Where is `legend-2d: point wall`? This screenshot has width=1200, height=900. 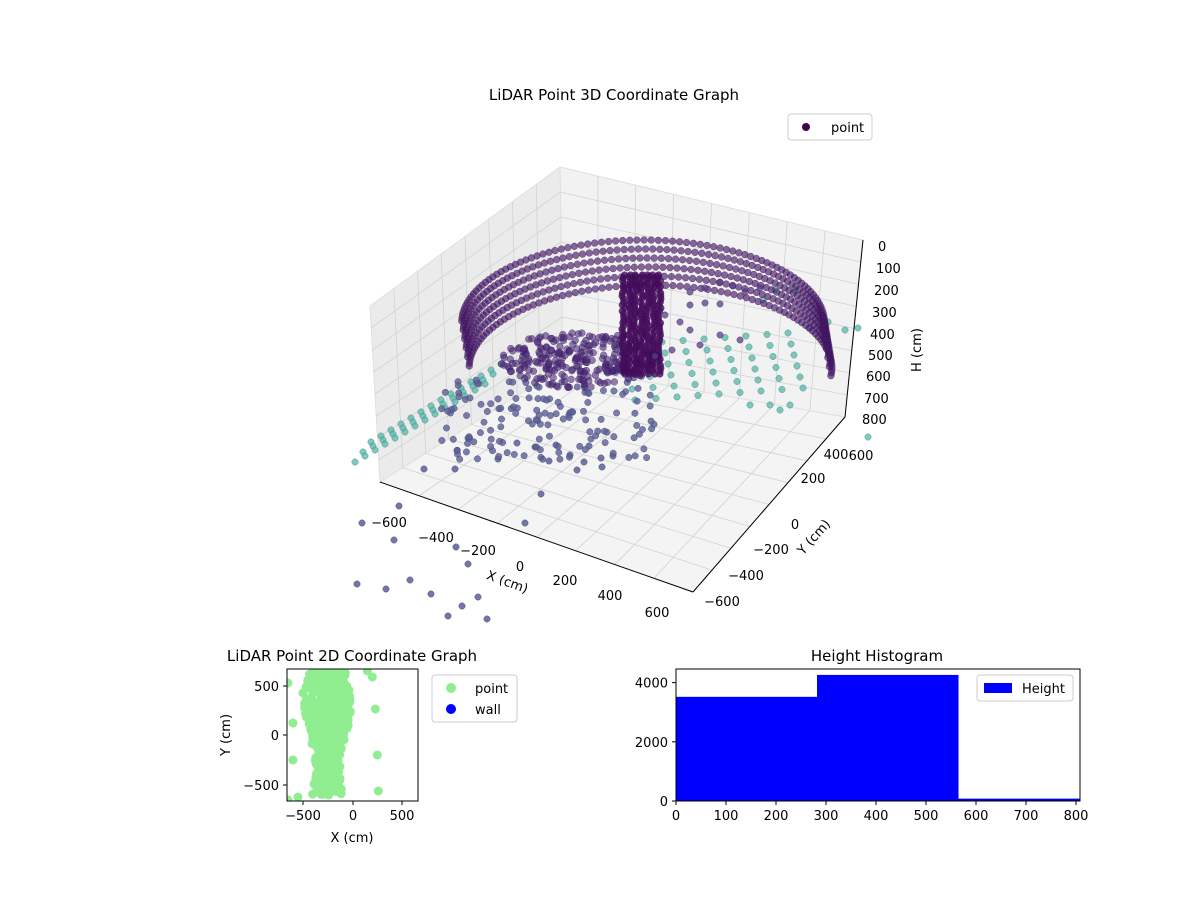
legend-2d: point wall is located at coordinates (474, 698).